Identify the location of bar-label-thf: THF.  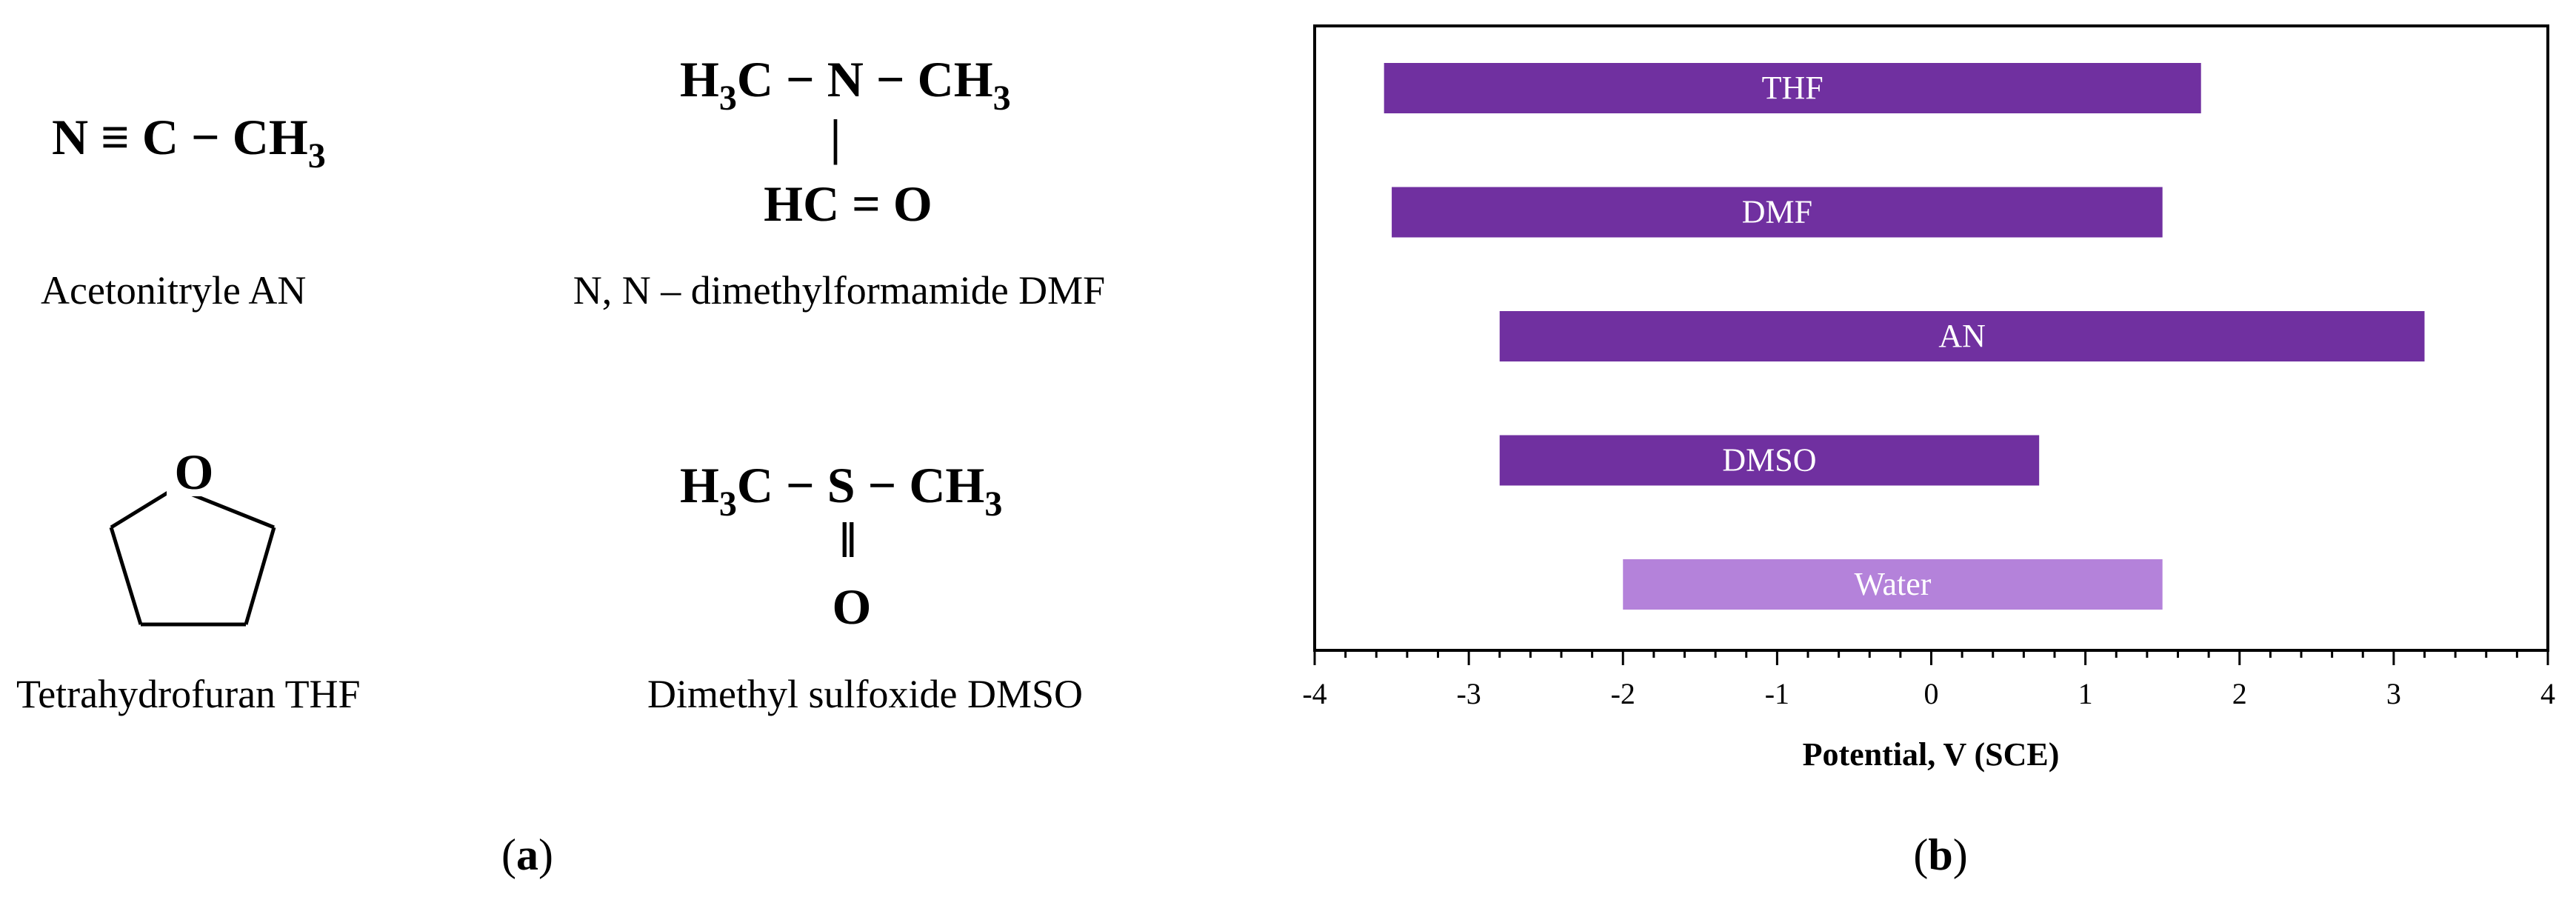
(1792, 88).